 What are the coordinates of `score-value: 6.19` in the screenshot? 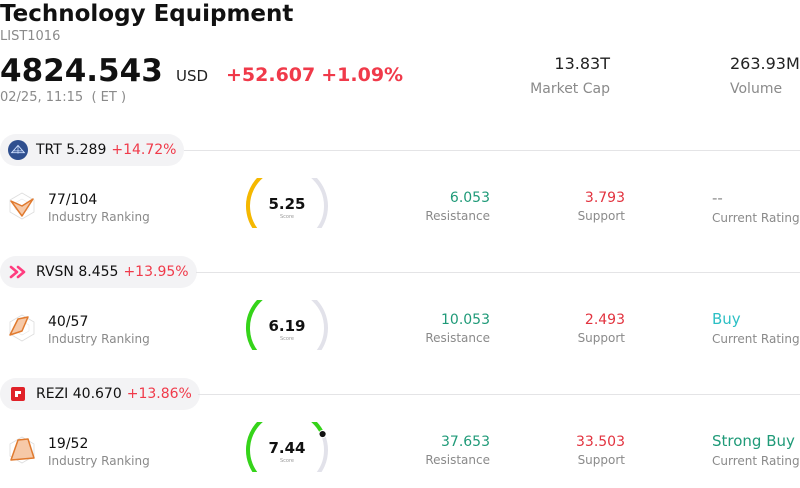 It's located at (287, 326).